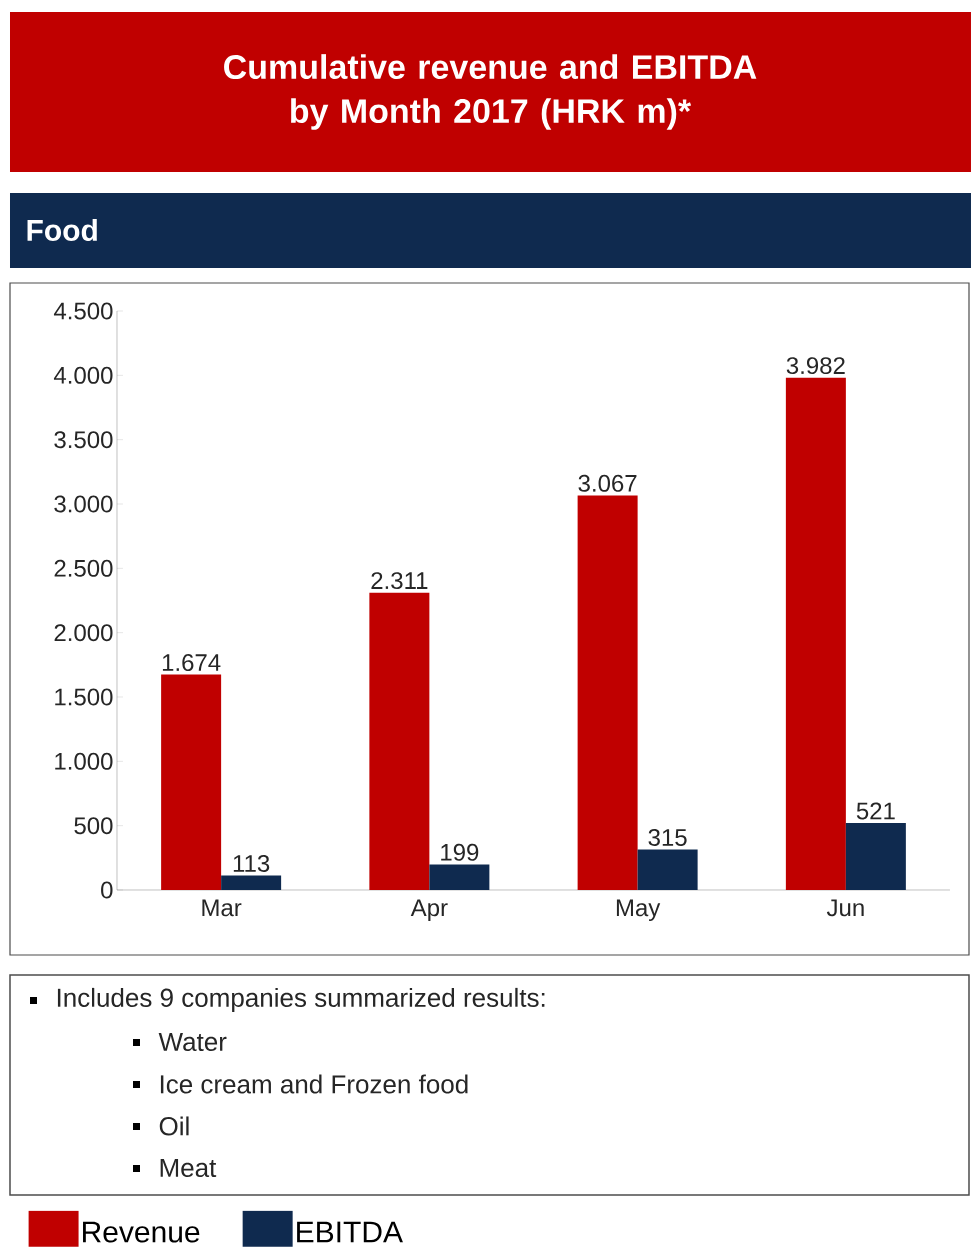 The height and width of the screenshot is (1247, 971). I want to click on text: Meat, so click(188, 1168).